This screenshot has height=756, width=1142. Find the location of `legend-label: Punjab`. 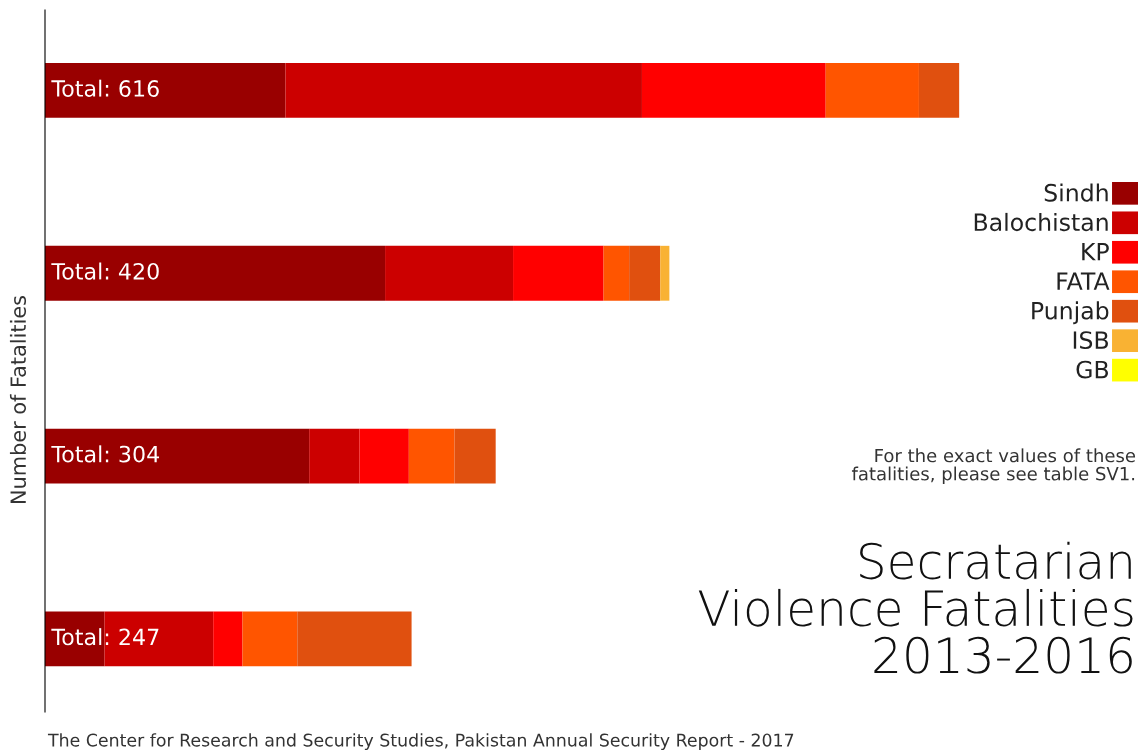

legend-label: Punjab is located at coordinates (1070, 313).